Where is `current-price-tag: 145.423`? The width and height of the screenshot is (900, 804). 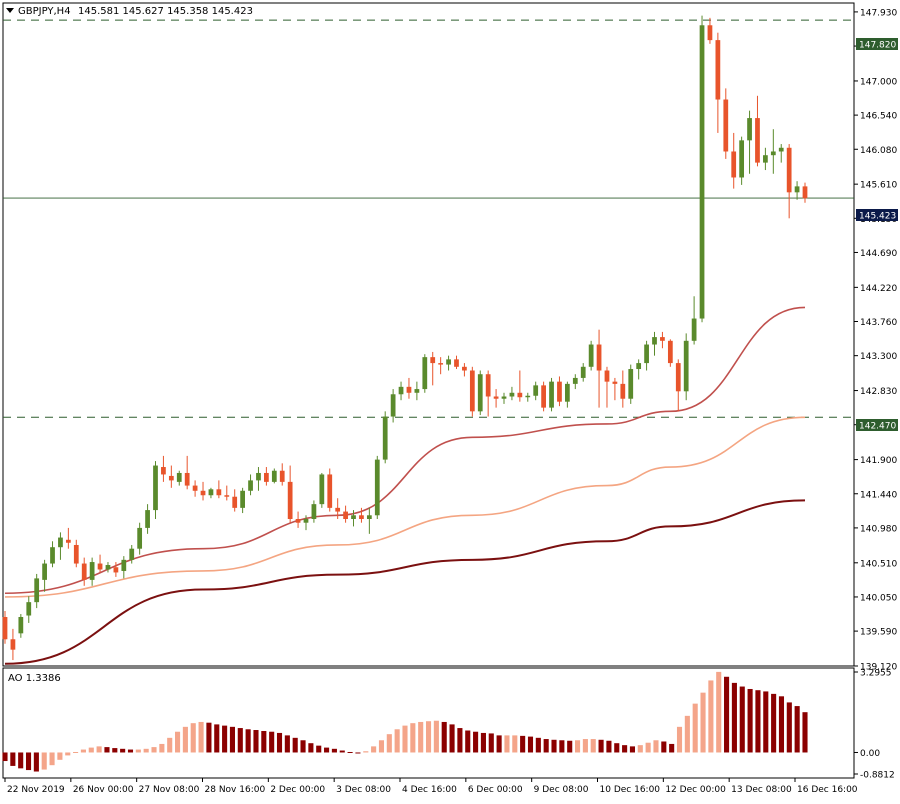
current-price-tag: 145.423 is located at coordinates (877, 215).